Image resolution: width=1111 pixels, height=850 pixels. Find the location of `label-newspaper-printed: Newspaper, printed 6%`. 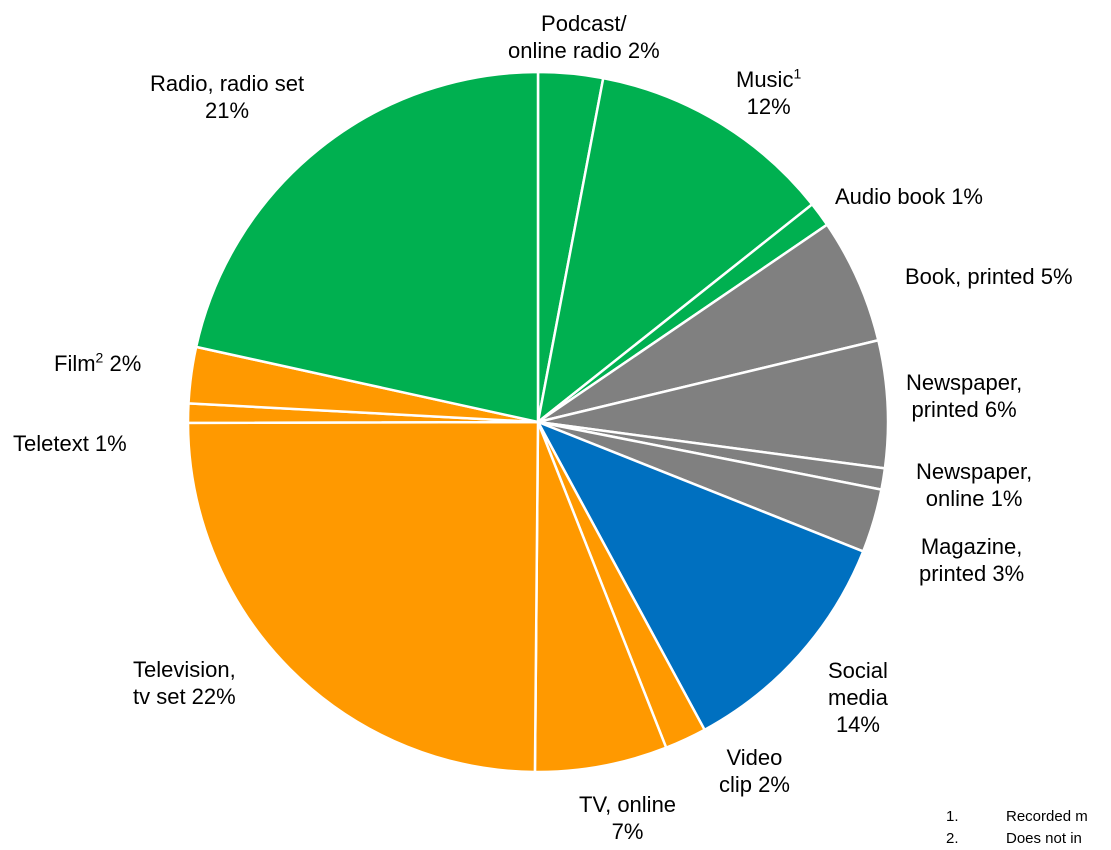

label-newspaper-printed: Newspaper, printed 6% is located at coordinates (964, 396).